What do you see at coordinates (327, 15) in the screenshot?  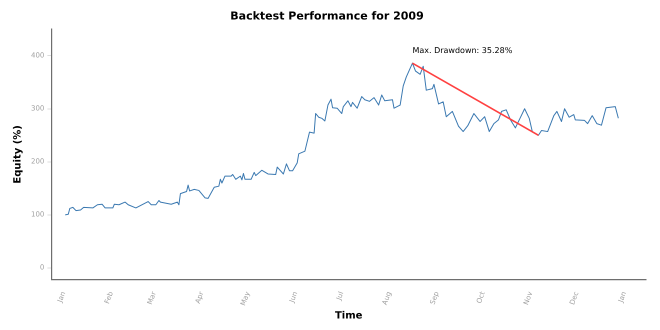 I see `chart-title: Backtest Performance for 2009` at bounding box center [327, 15].